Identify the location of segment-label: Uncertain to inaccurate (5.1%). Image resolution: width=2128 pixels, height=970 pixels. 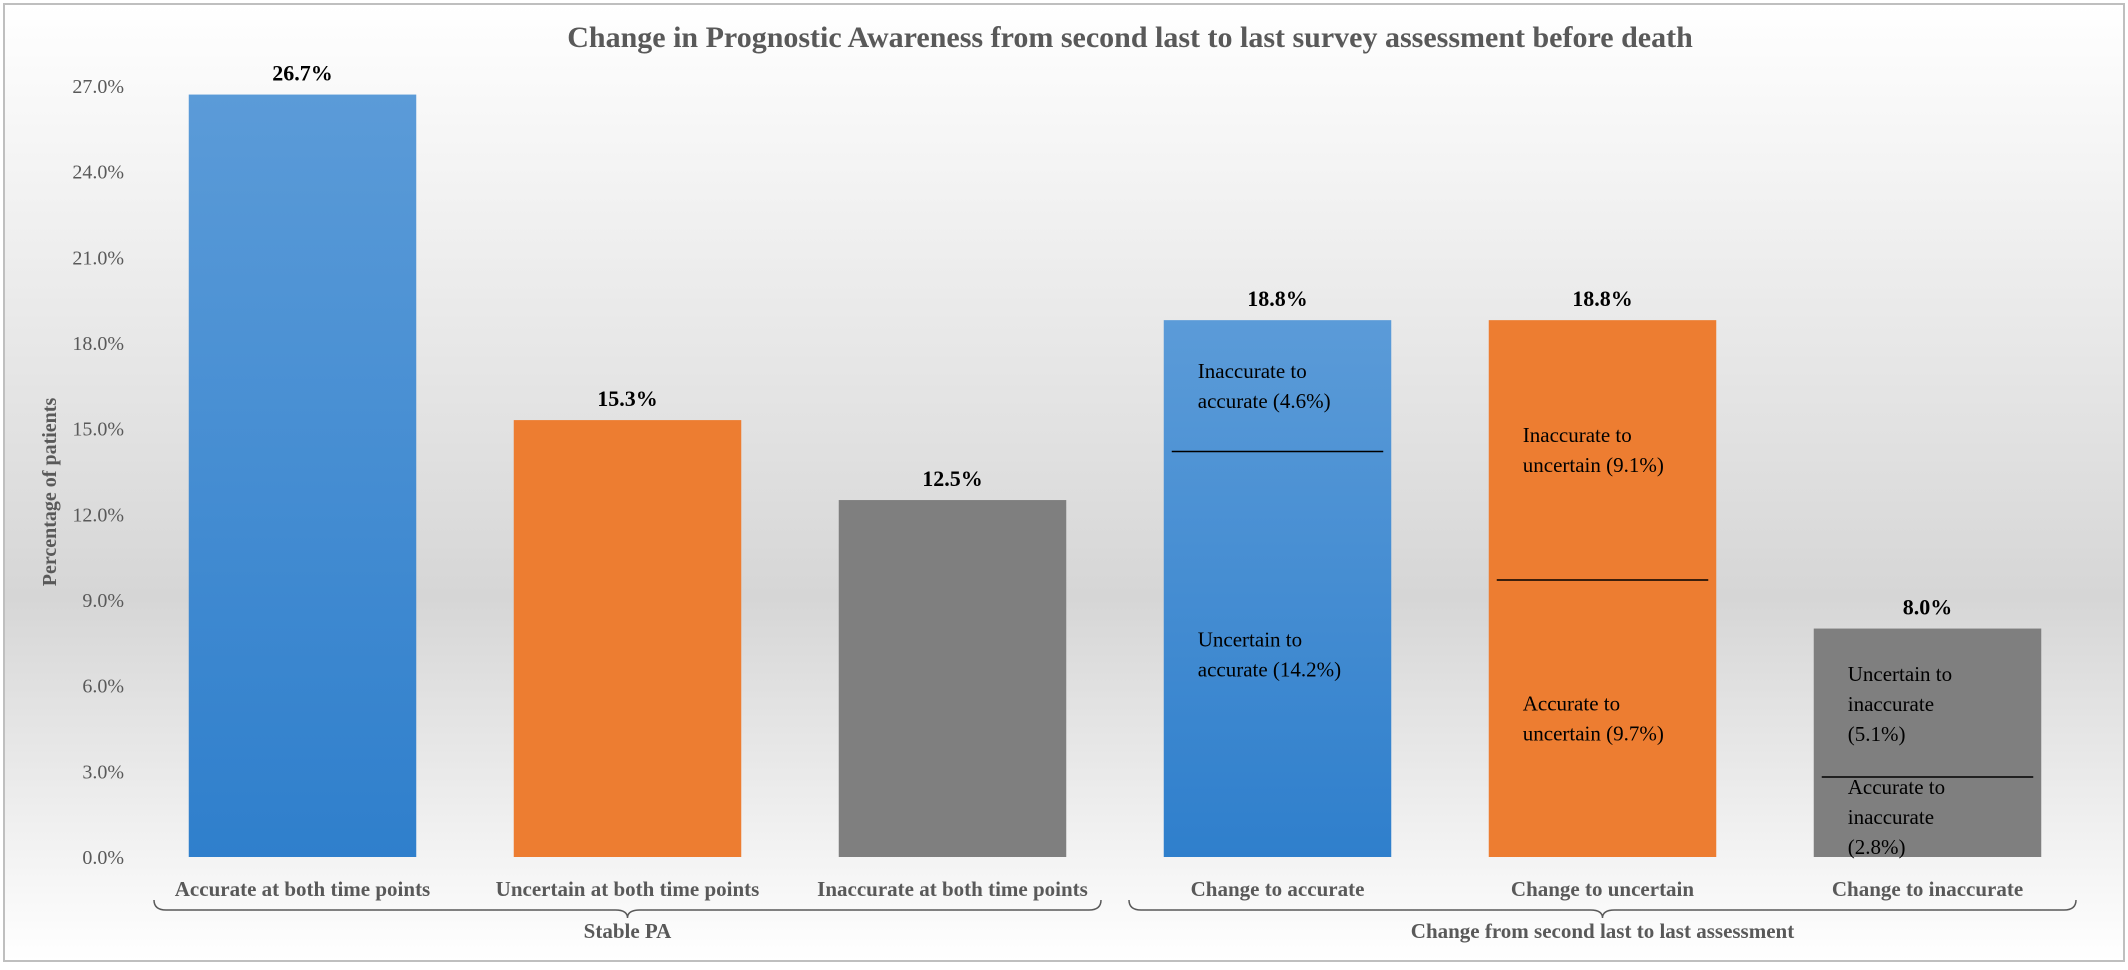
(1900, 704).